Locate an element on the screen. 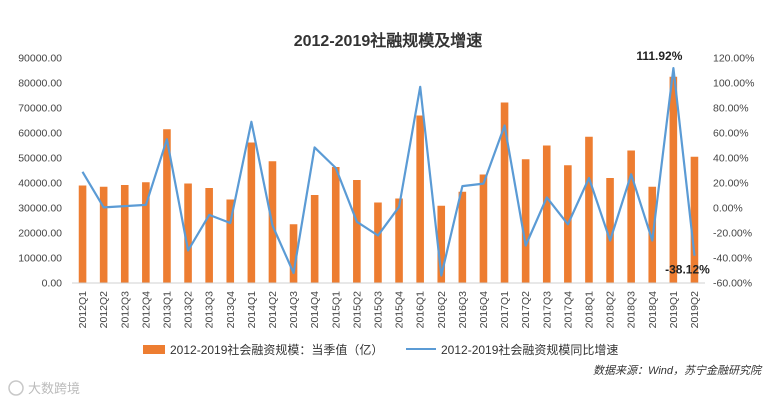 This screenshot has height=404, width=780. right-axis-tick-label: 80.00% is located at coordinates (731, 109).